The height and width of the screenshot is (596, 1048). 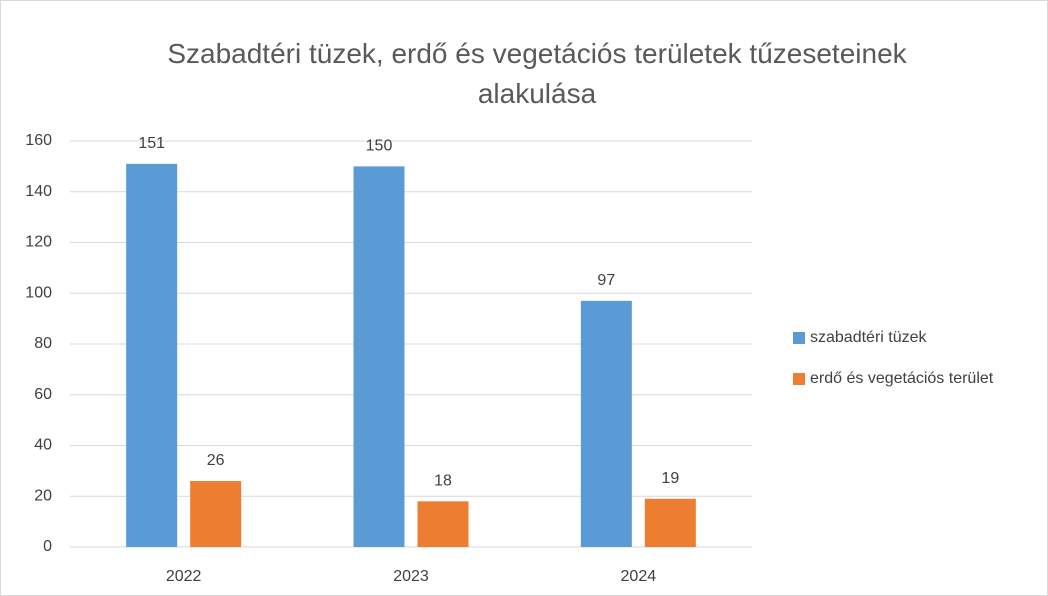 I want to click on legend-label: erdő és vegetációs terület, so click(x=902, y=378).